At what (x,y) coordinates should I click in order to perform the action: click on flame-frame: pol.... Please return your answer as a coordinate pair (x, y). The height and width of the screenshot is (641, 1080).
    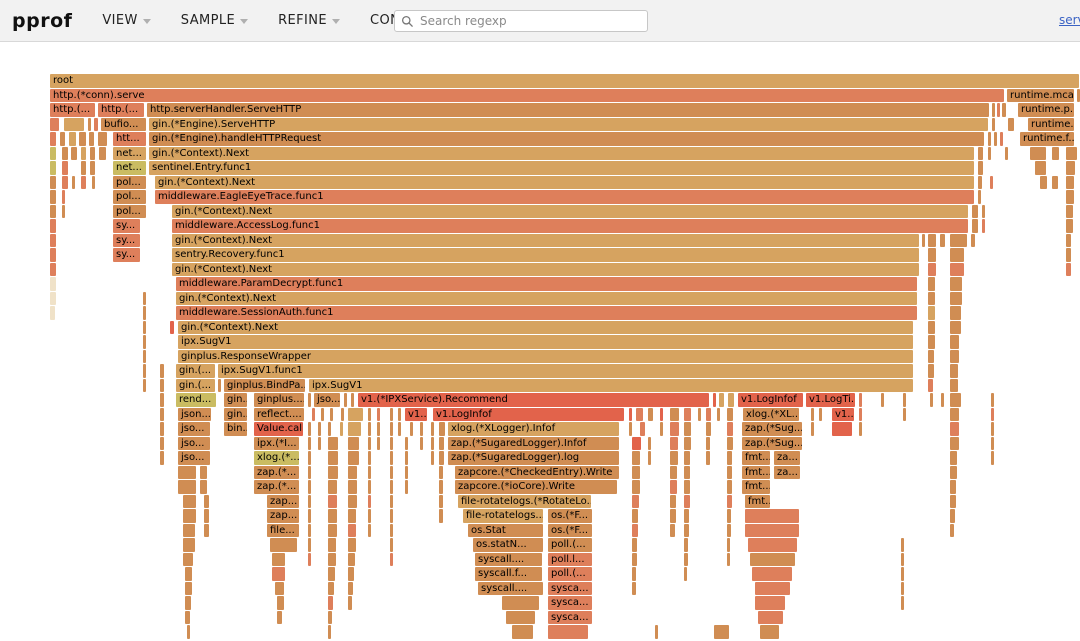
    Looking at the image, I should click on (129, 211).